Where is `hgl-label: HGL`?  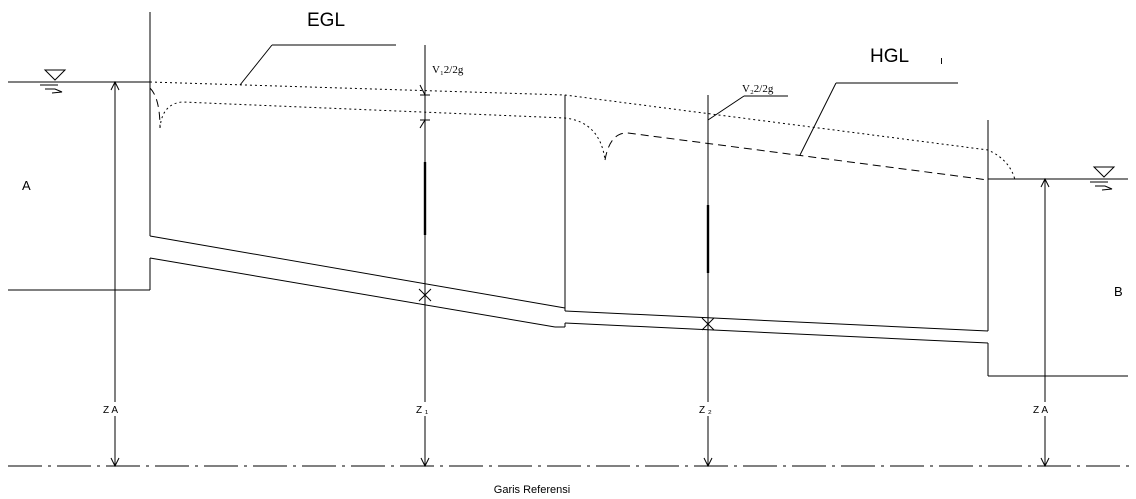 hgl-label: HGL is located at coordinates (889, 56).